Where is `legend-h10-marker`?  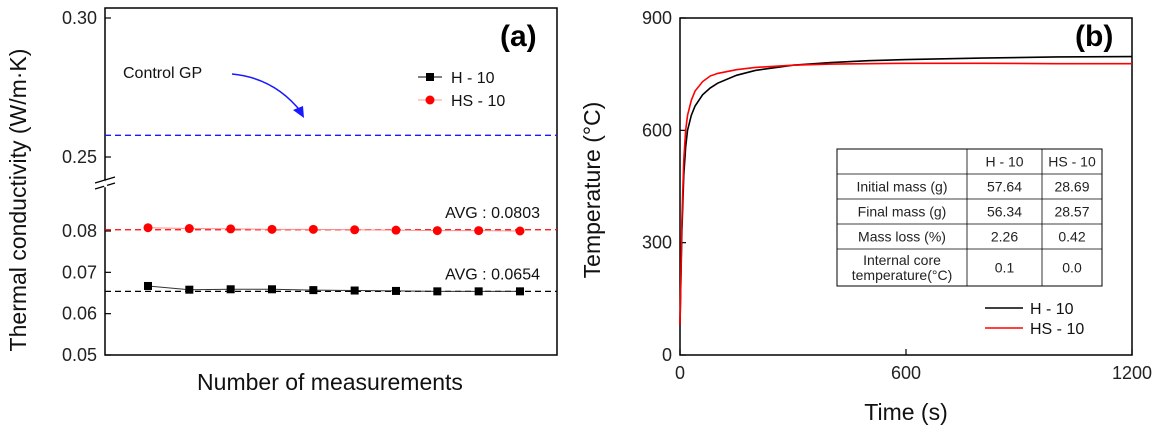
legend-h10-marker is located at coordinates (430, 77).